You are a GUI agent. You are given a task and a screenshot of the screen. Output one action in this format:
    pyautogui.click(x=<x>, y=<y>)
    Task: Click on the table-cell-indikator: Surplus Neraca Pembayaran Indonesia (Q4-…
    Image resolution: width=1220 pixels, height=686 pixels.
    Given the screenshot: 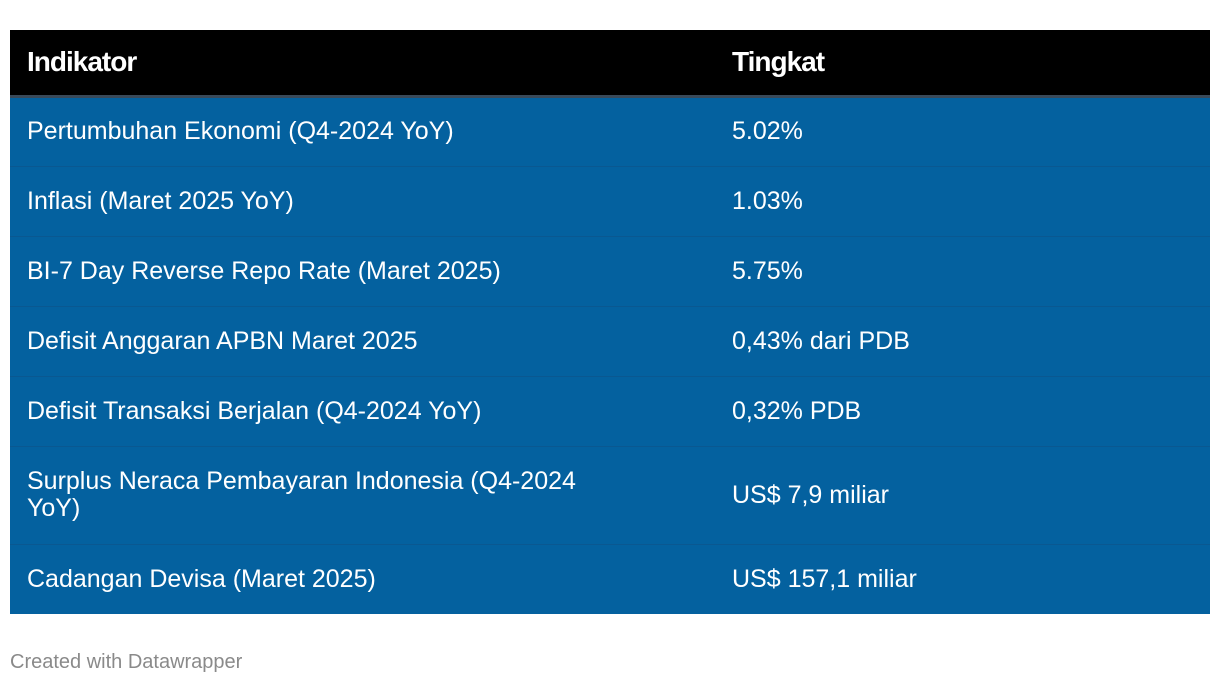 What is the action you would take?
    pyautogui.click(x=362, y=494)
    